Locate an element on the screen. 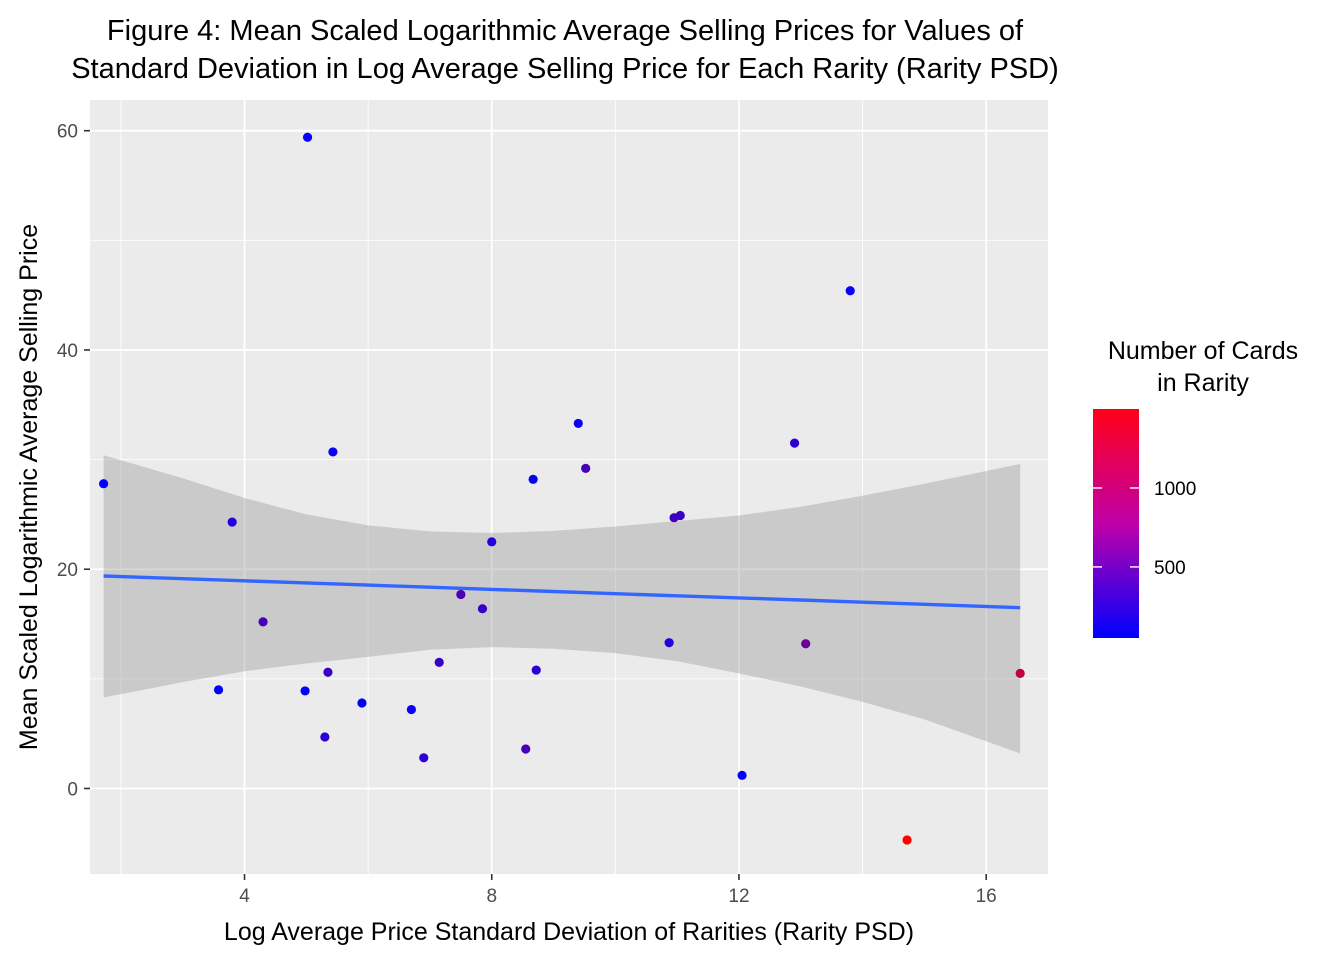  legend-ticks: 500 1000 is located at coordinates (1144, 529).